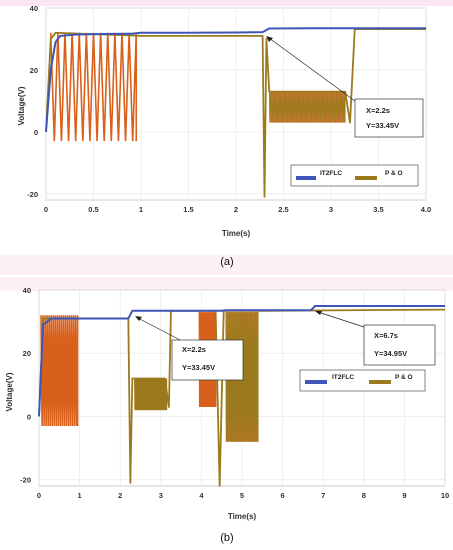 This screenshot has height=550, width=453. I want to click on x-tick-label: 9, so click(404, 495).